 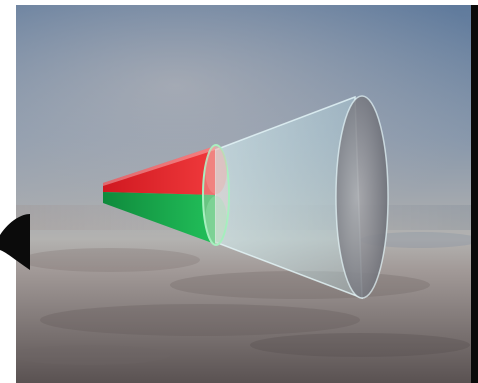 I want to click on cone-end-cap, so click(x=362, y=197).